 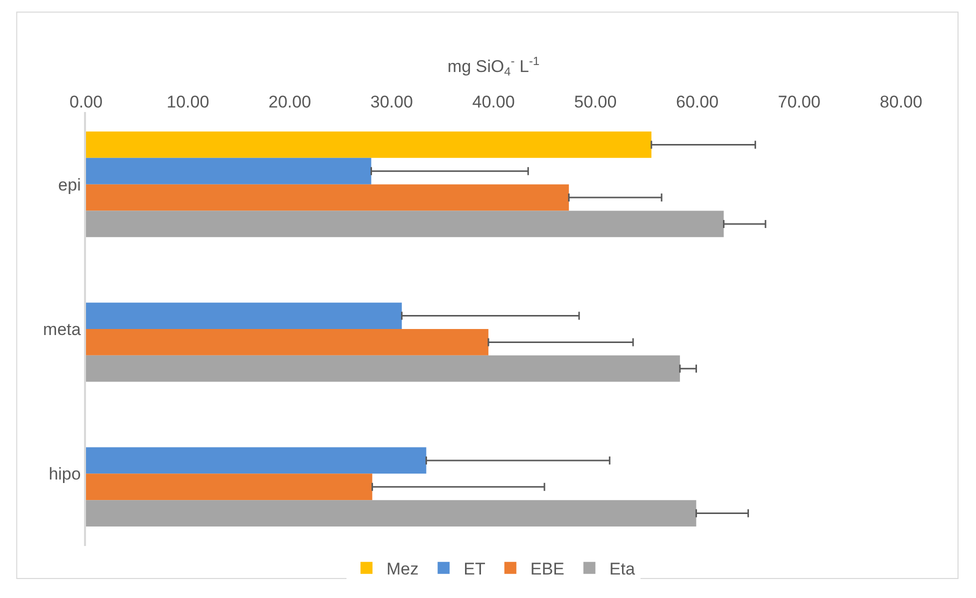 I want to click on x-tick-label: 60.00, so click(x=697, y=102).